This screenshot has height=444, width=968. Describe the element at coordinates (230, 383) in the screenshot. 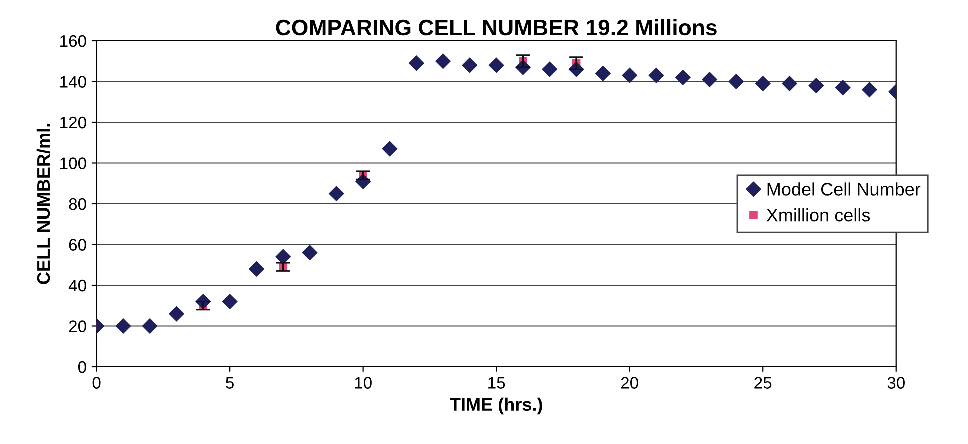

I see `x-tick-label: 5` at that location.